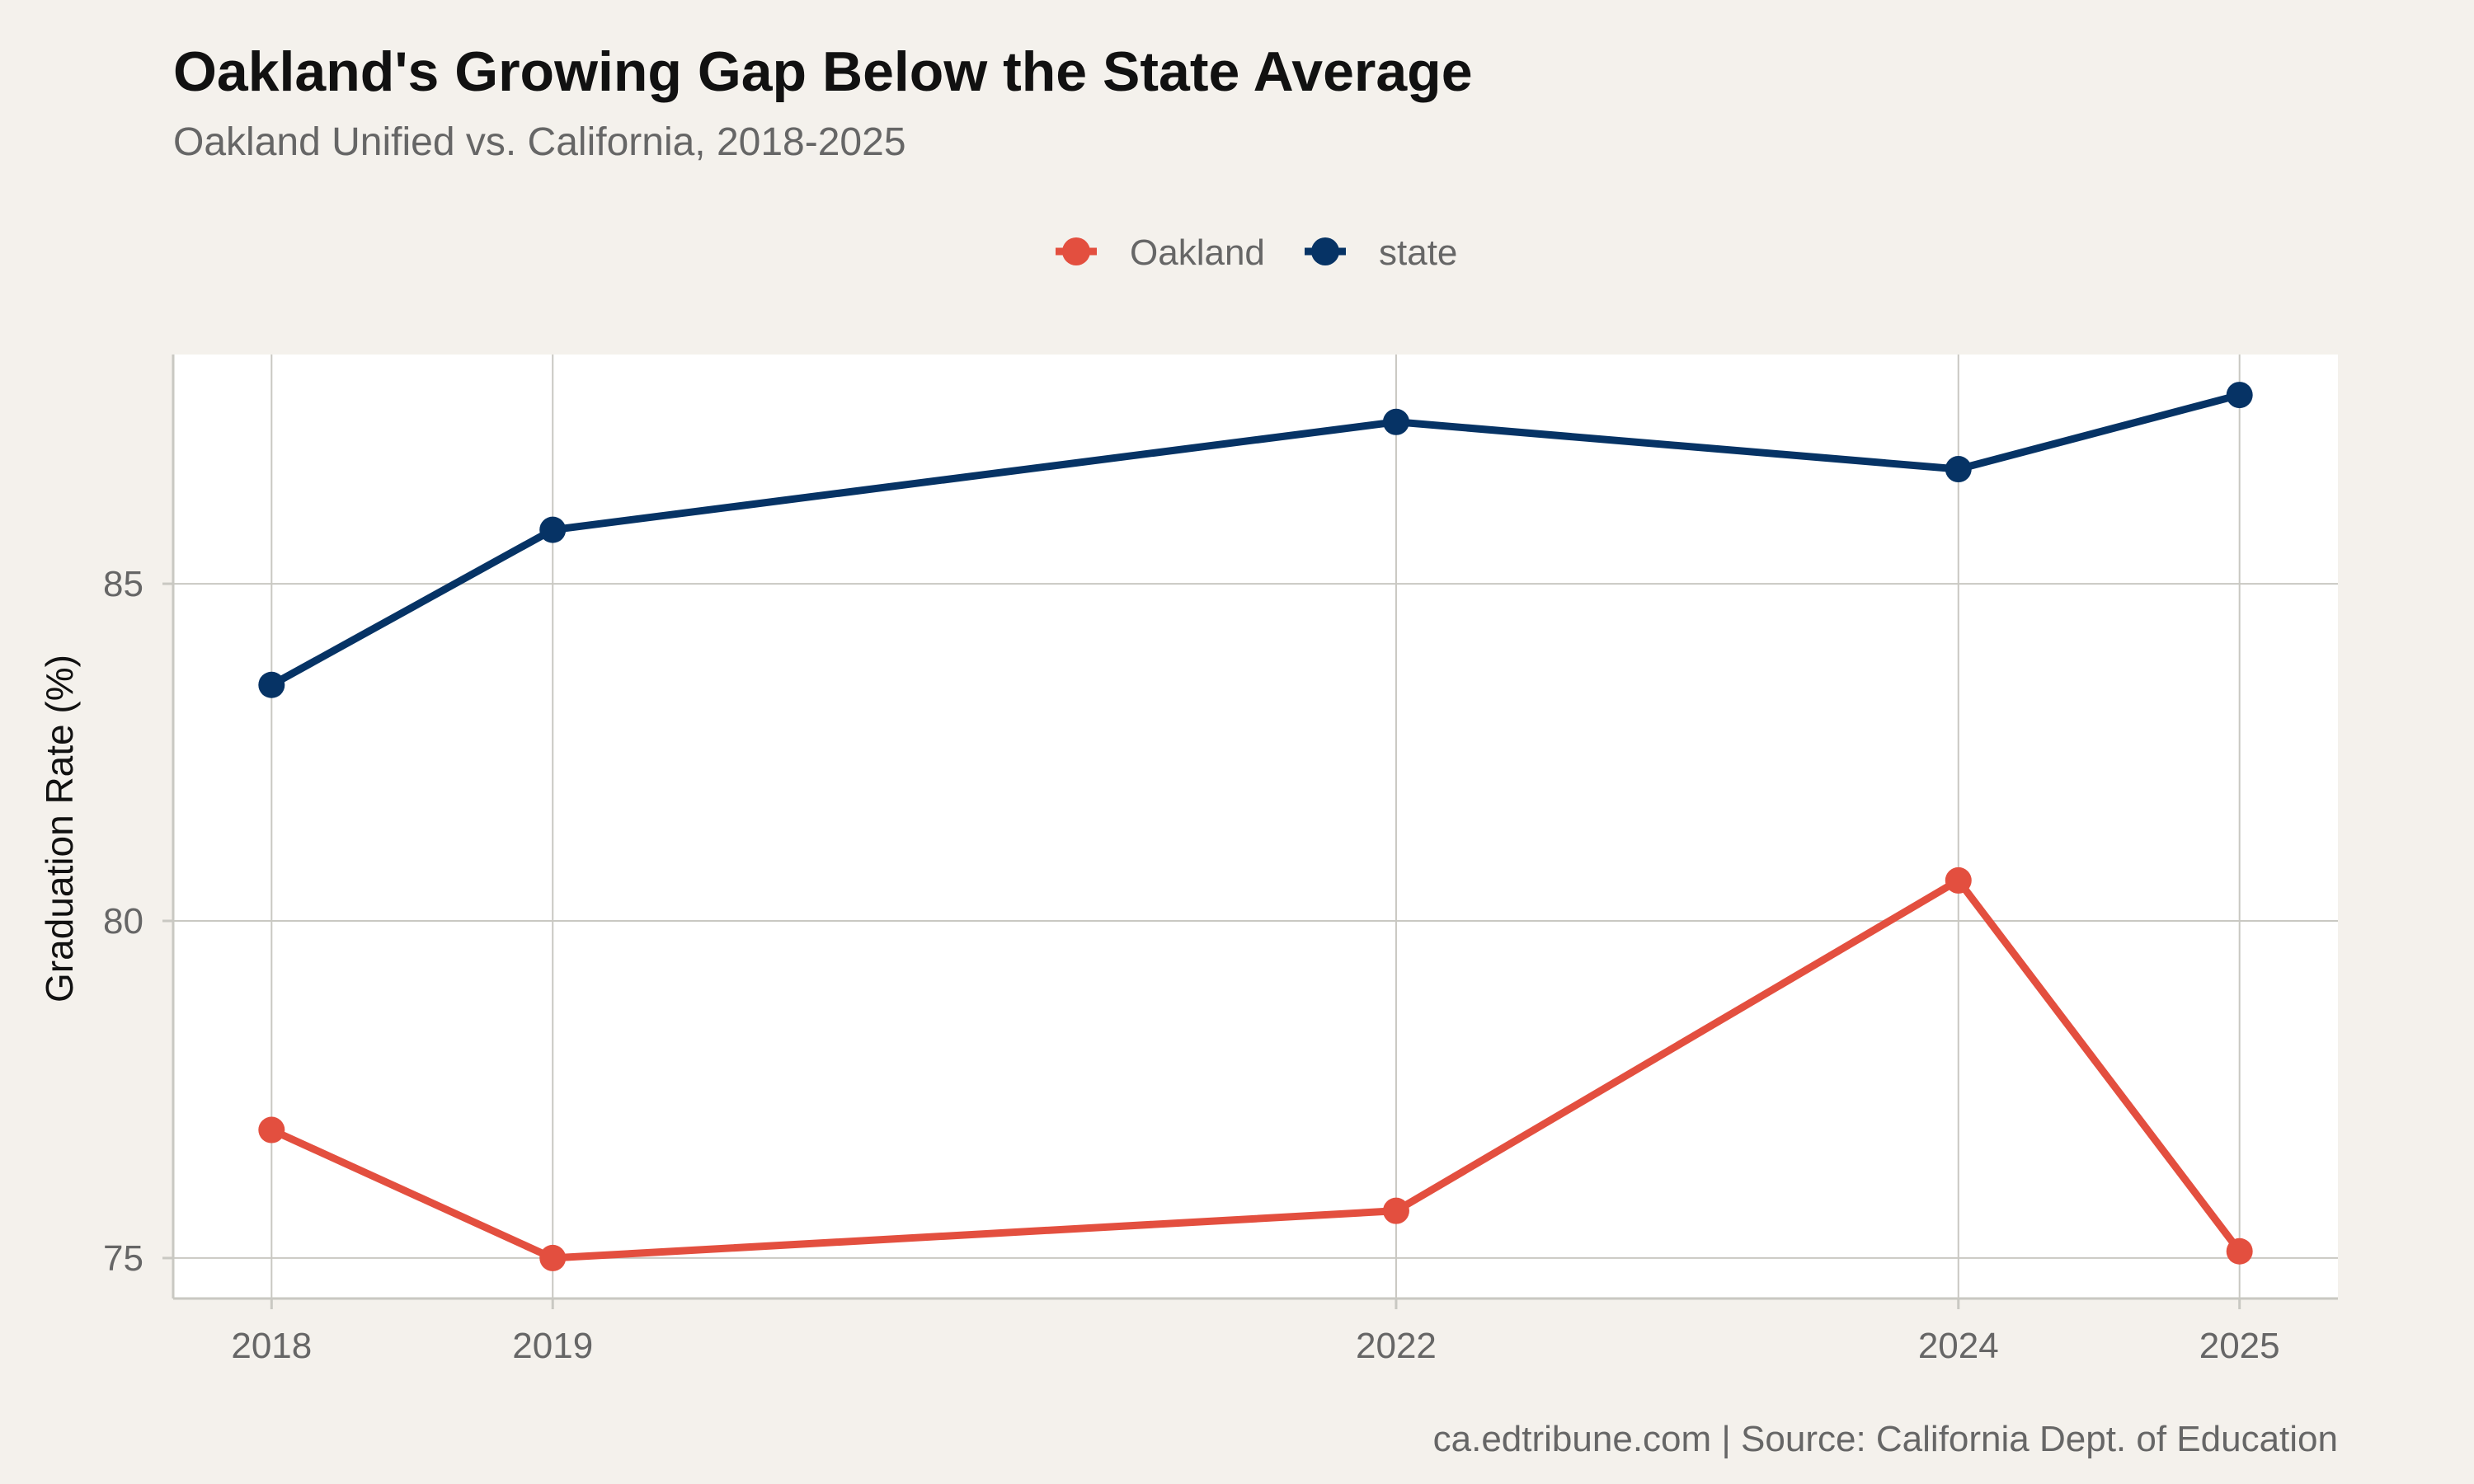 The width and height of the screenshot is (2474, 1484). Describe the element at coordinates (2239, 1346) in the screenshot. I see `x-tick-label-2025: 2025` at that location.